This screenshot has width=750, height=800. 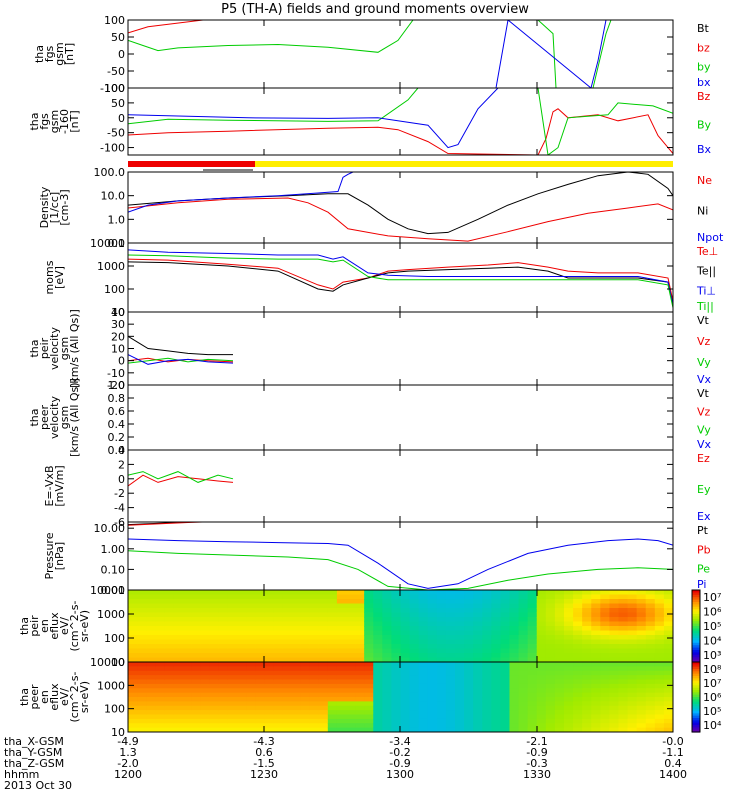 I want to click on colorbar-tick-label: 10⁵, so click(x=712, y=711).